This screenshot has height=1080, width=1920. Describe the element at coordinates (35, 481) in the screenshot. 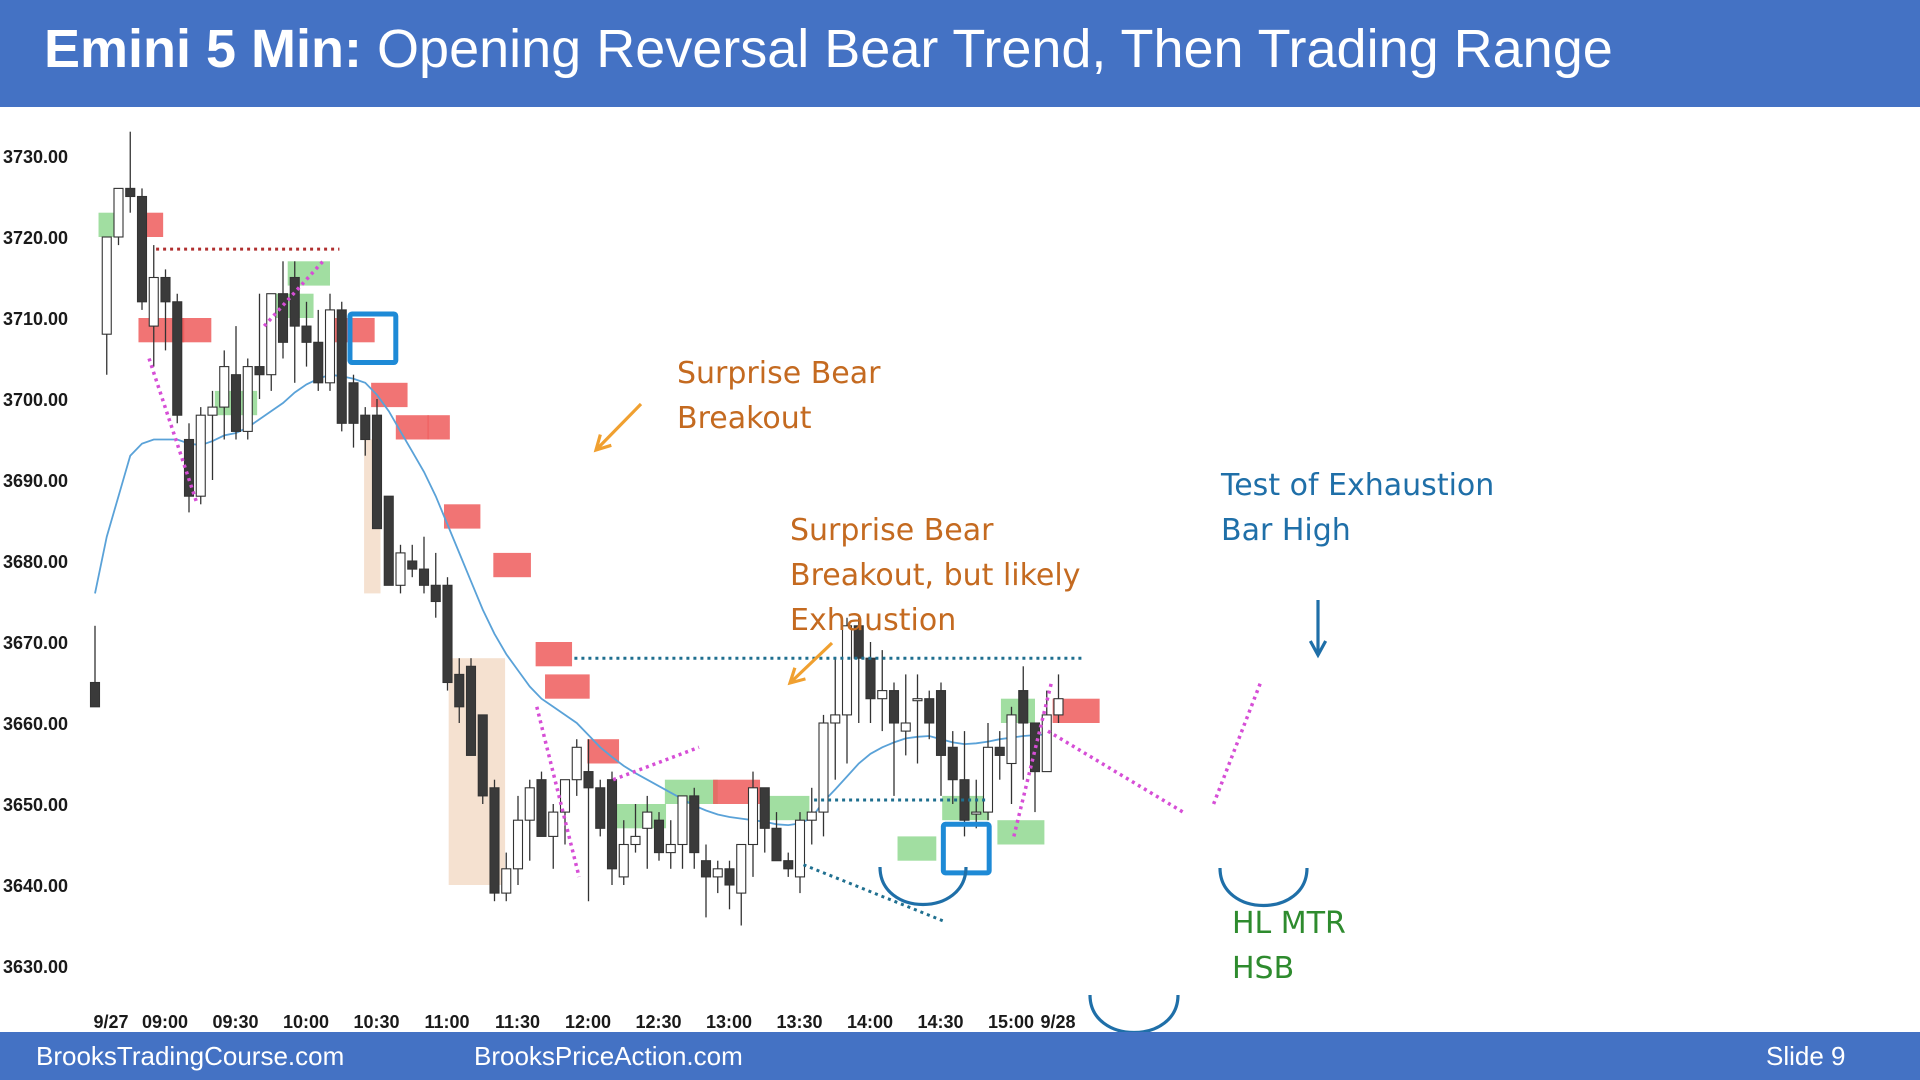

I see `y-tick-label: 3690.00` at that location.